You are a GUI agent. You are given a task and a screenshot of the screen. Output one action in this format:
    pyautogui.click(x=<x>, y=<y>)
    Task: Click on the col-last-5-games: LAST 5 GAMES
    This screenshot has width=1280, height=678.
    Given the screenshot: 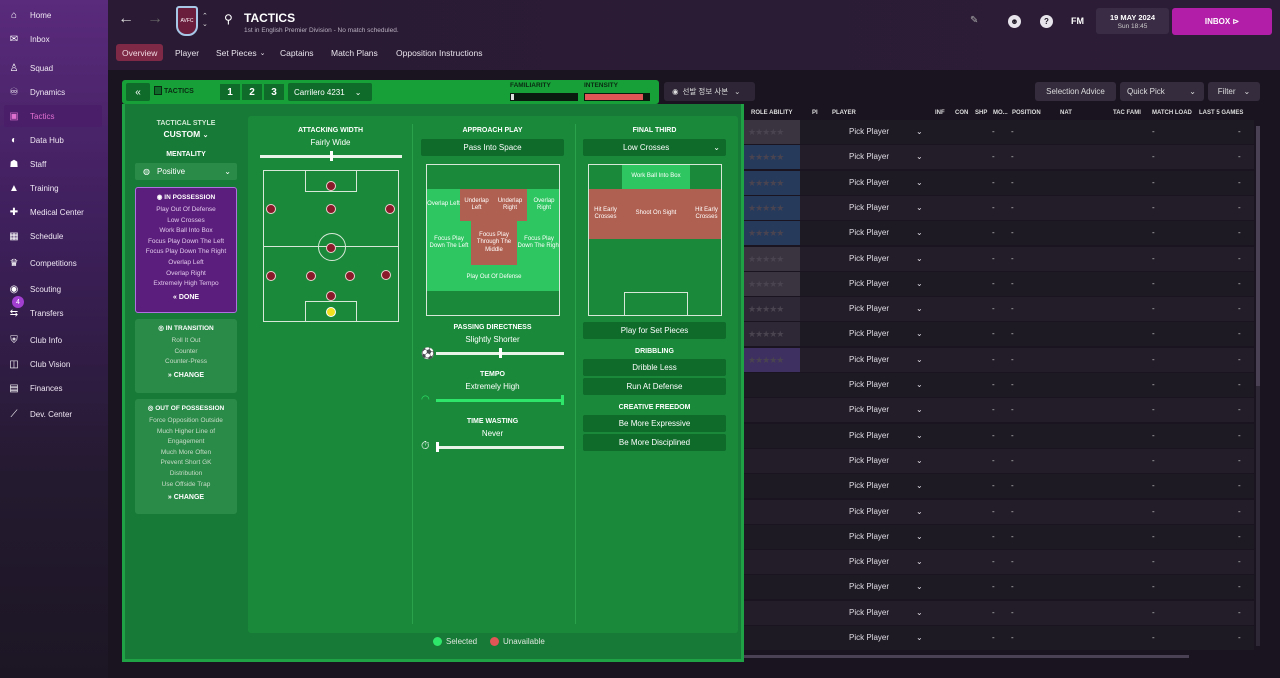 What is the action you would take?
    pyautogui.click(x=1221, y=113)
    